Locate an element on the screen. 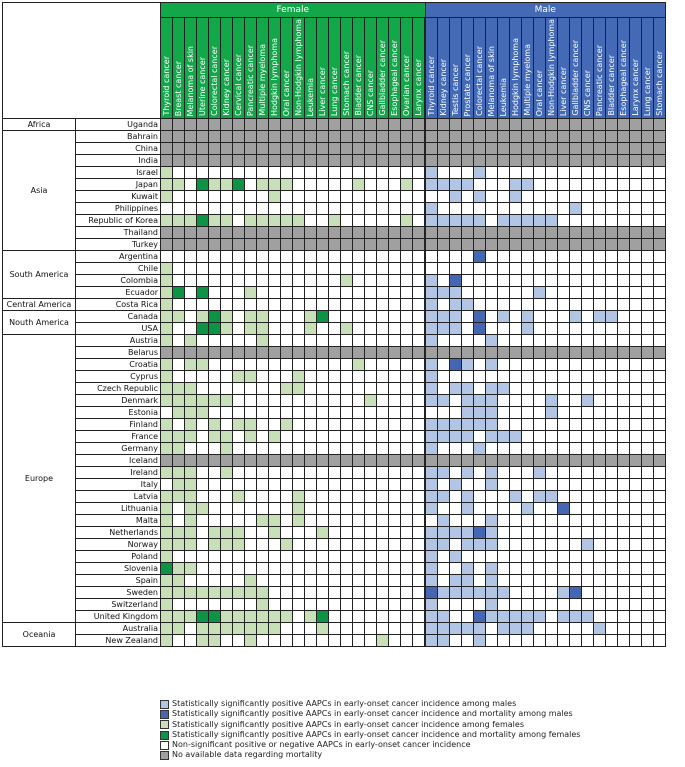 Image resolution: width=685 pixels, height=767 pixels. table-row: Iceland is located at coordinates (334, 460).